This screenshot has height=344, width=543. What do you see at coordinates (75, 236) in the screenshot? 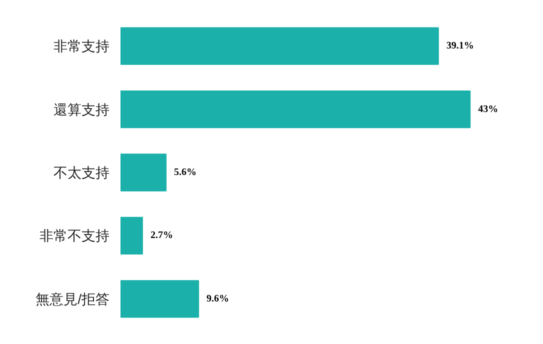
I see `y-tick-label: 非常不支持` at bounding box center [75, 236].